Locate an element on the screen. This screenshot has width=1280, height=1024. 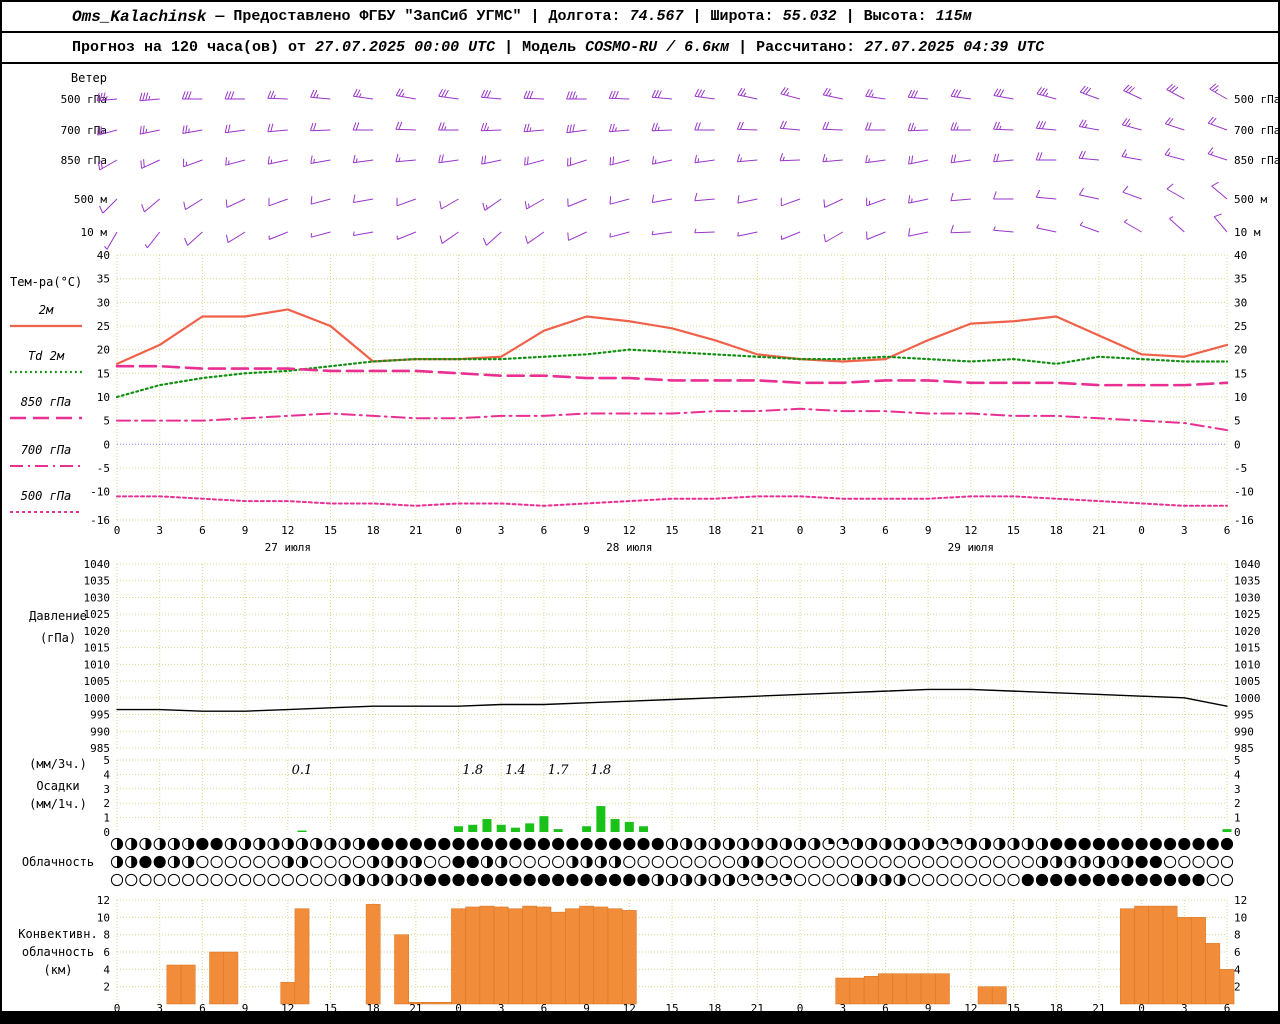
svg-text: 850 гПа is located at coordinates (84, 160).